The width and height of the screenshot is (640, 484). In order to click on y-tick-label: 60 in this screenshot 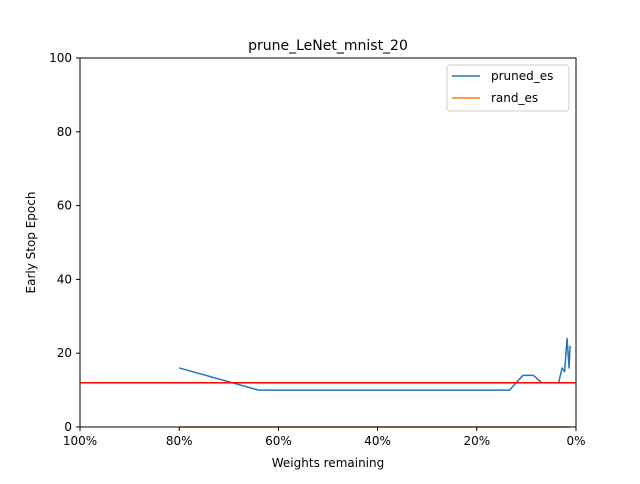, I will do `click(64, 206)`.